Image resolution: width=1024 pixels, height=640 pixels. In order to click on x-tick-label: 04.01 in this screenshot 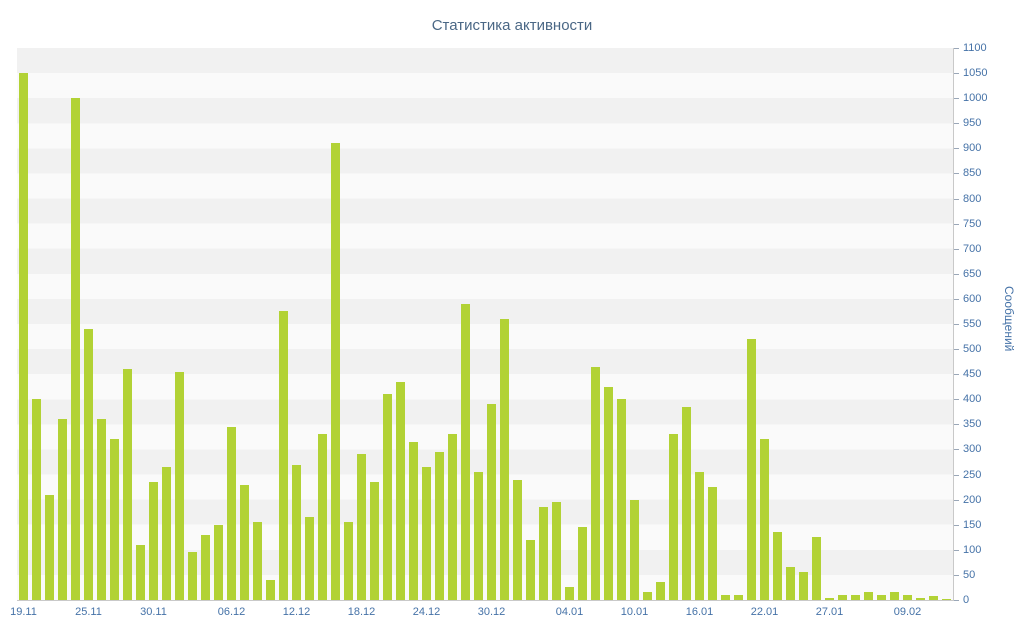, I will do `click(569, 612)`.